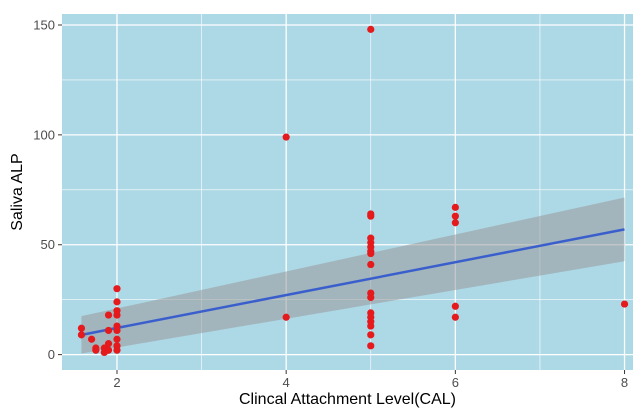  Describe the element at coordinates (51, 354) in the screenshot. I see `y-tick-label: 0` at that location.